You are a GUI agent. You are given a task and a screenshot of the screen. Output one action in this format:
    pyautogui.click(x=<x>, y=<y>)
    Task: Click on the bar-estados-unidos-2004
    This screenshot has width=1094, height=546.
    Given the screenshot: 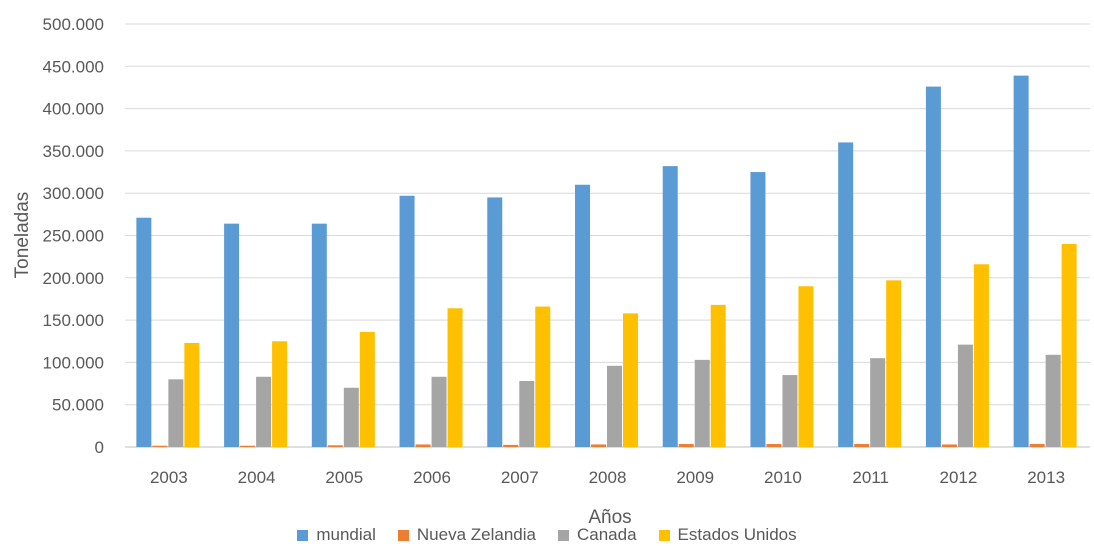 What is the action you would take?
    pyautogui.click(x=280, y=394)
    